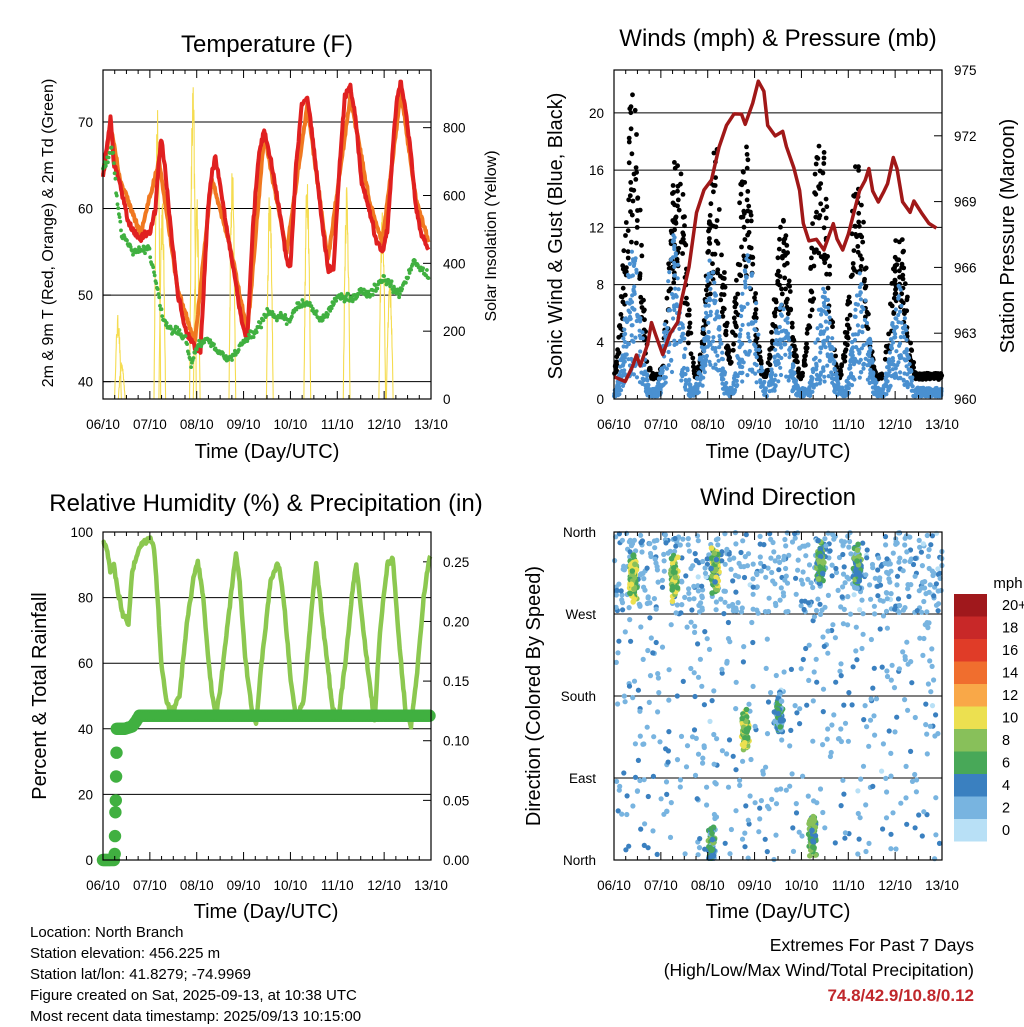 This screenshot has width=1024, height=1027. What do you see at coordinates (48, 233) in the screenshot?
I see `temperature-ylabel: 2m & 9m T (Red, Orange) & 2m Td (Green)` at bounding box center [48, 233].